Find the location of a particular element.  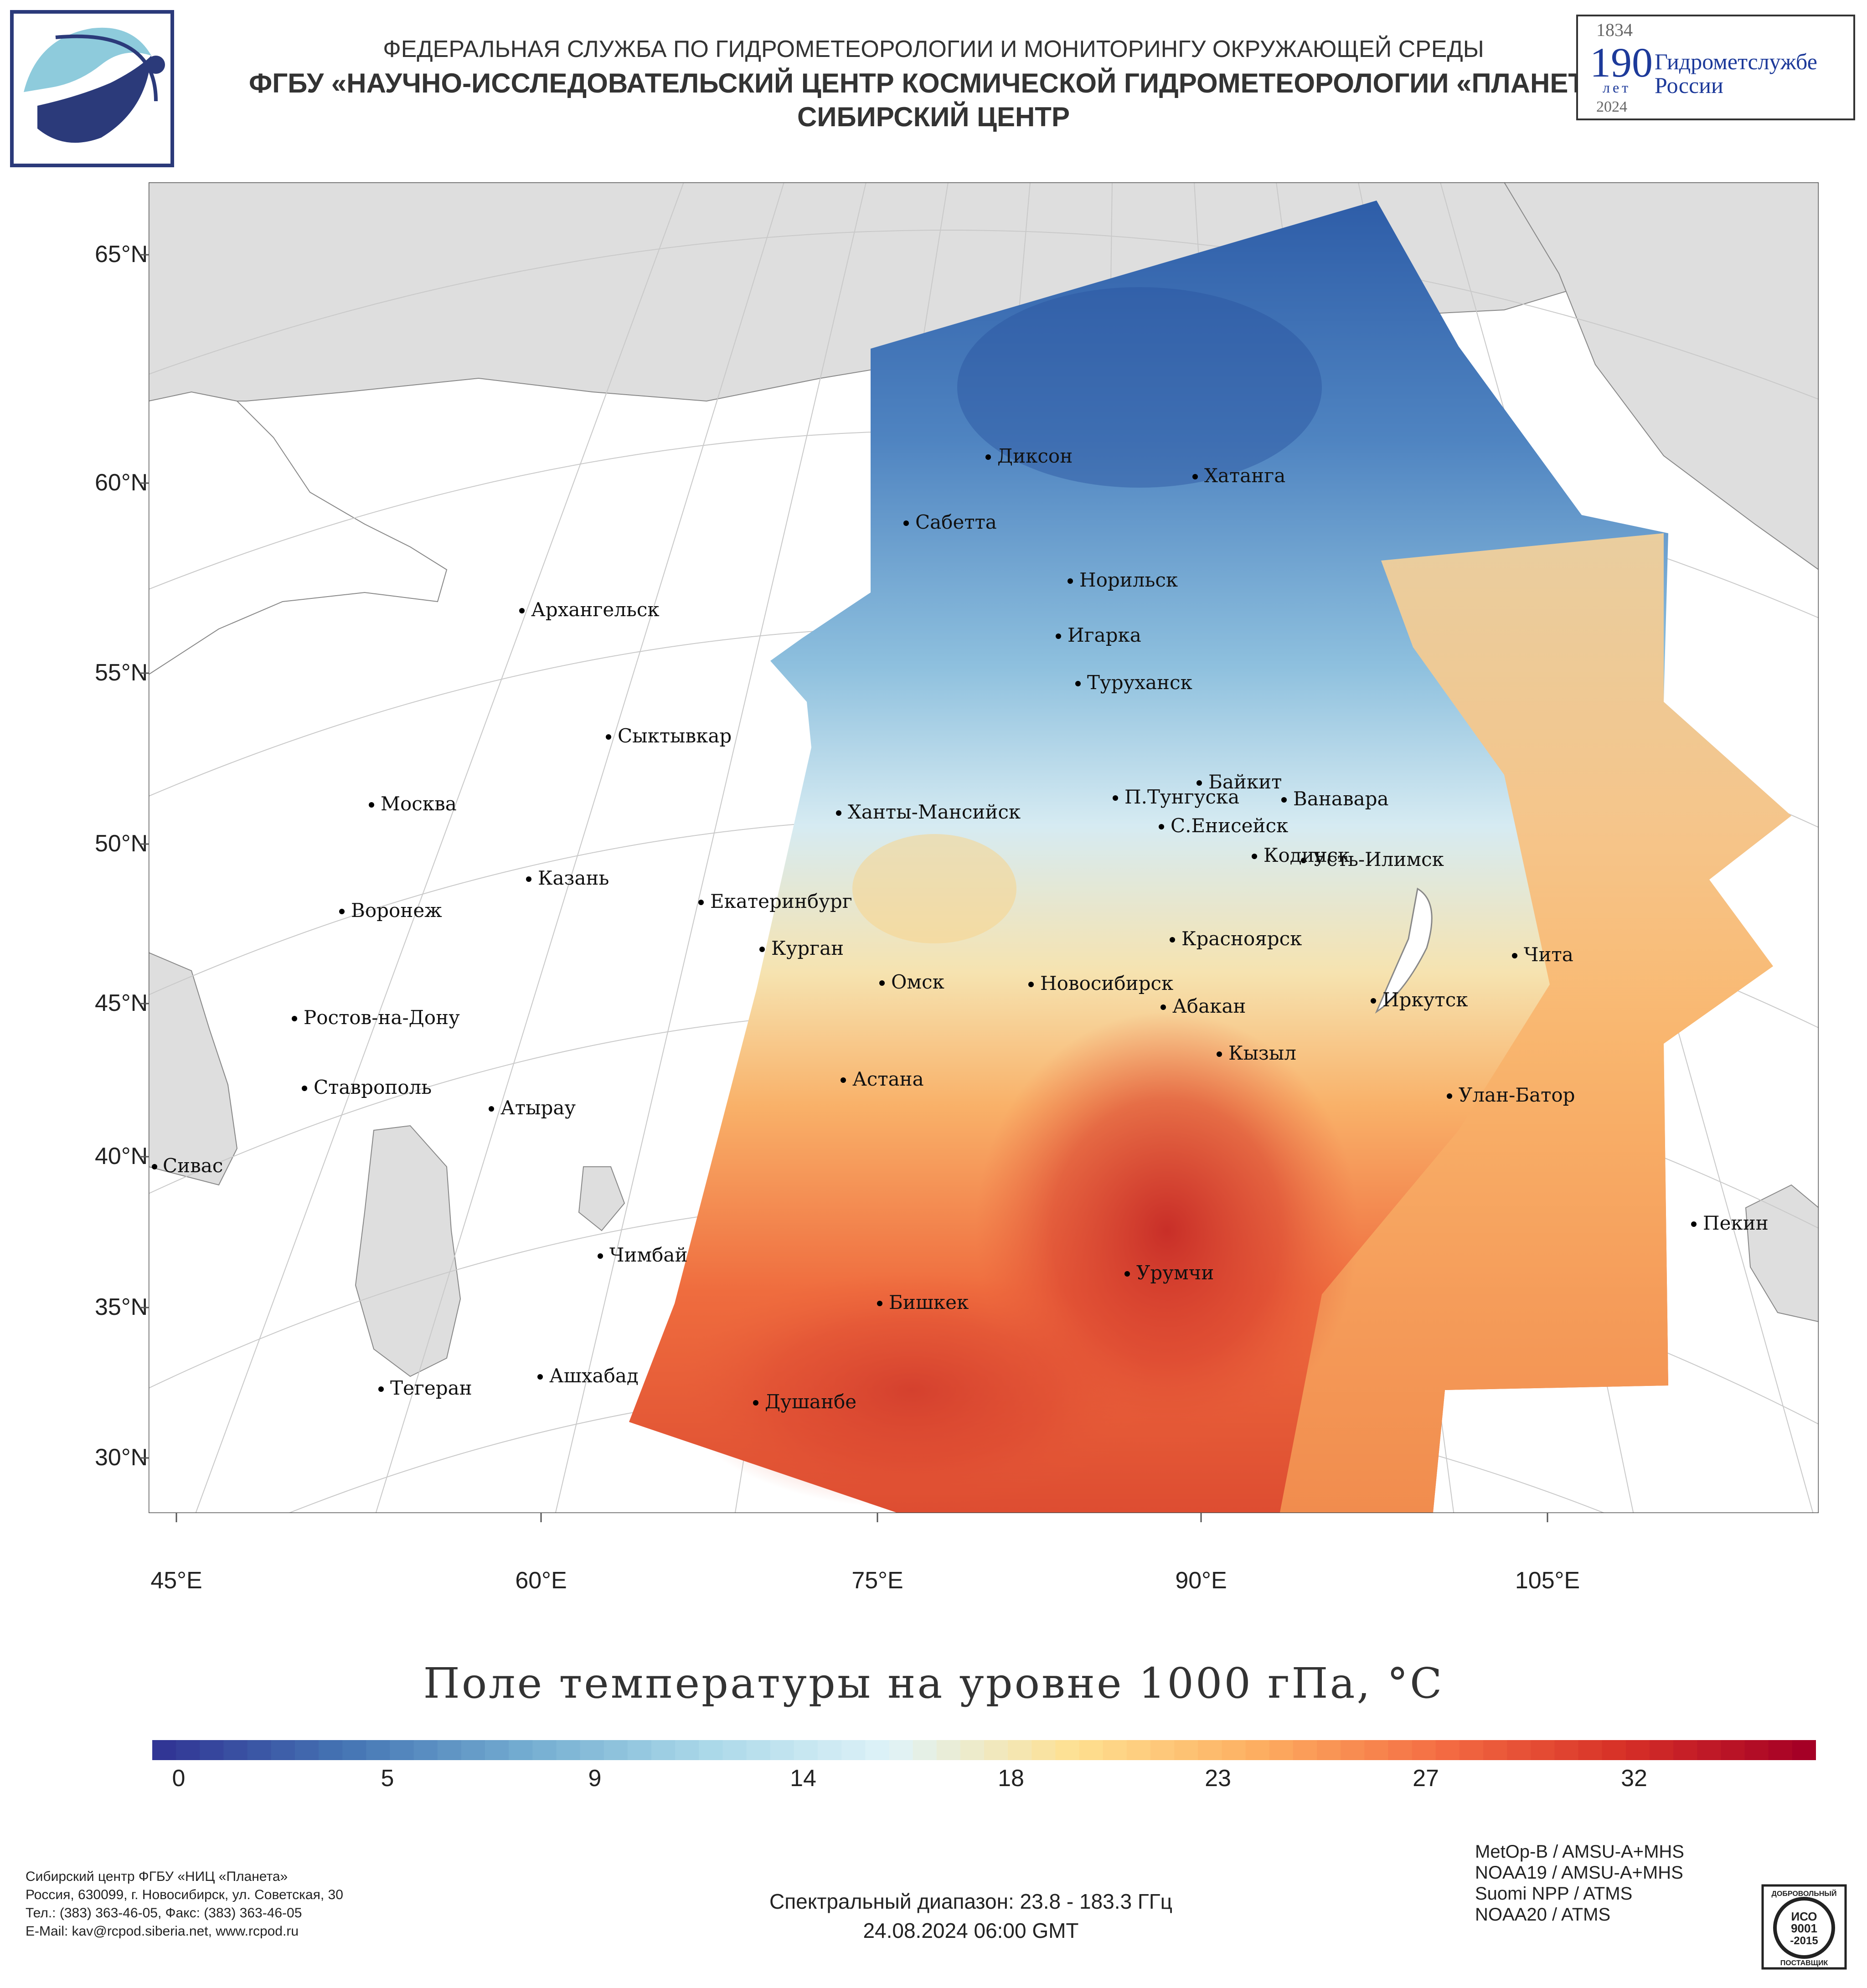

city-label: С.Енисейск is located at coordinates (1229, 826).